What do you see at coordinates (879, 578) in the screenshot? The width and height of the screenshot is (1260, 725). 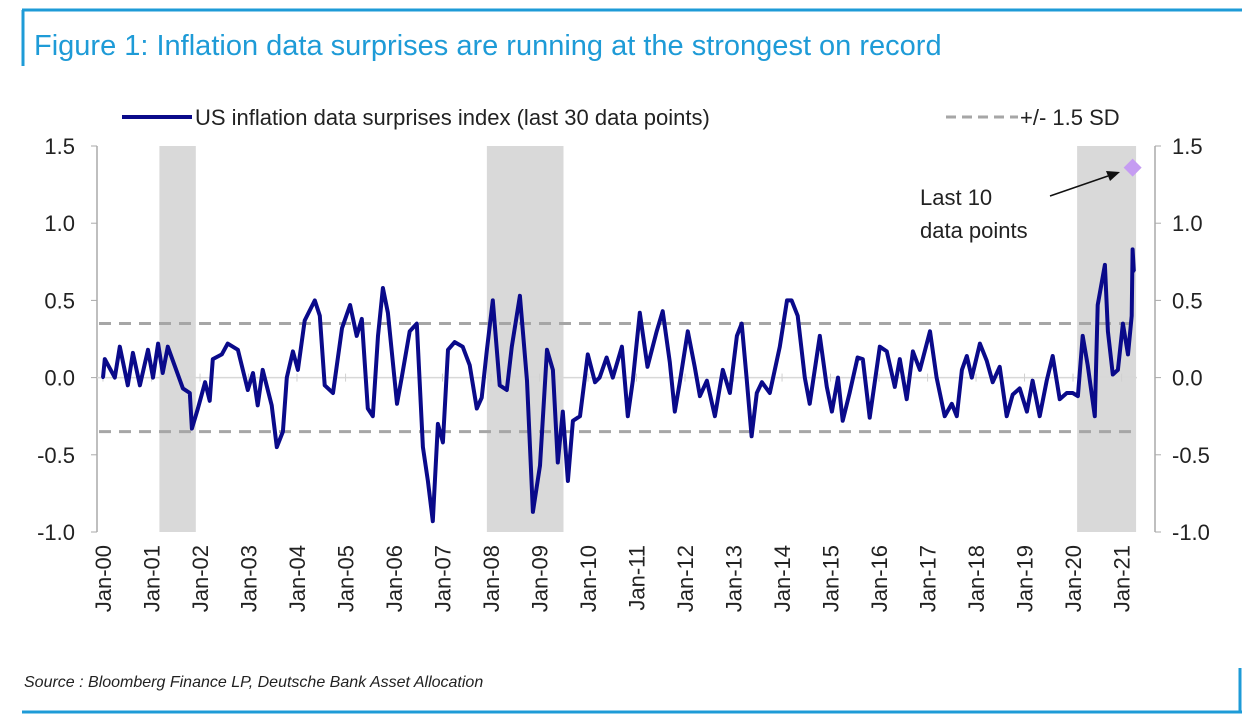 I see `x-tick-label: Jan-16` at bounding box center [879, 578].